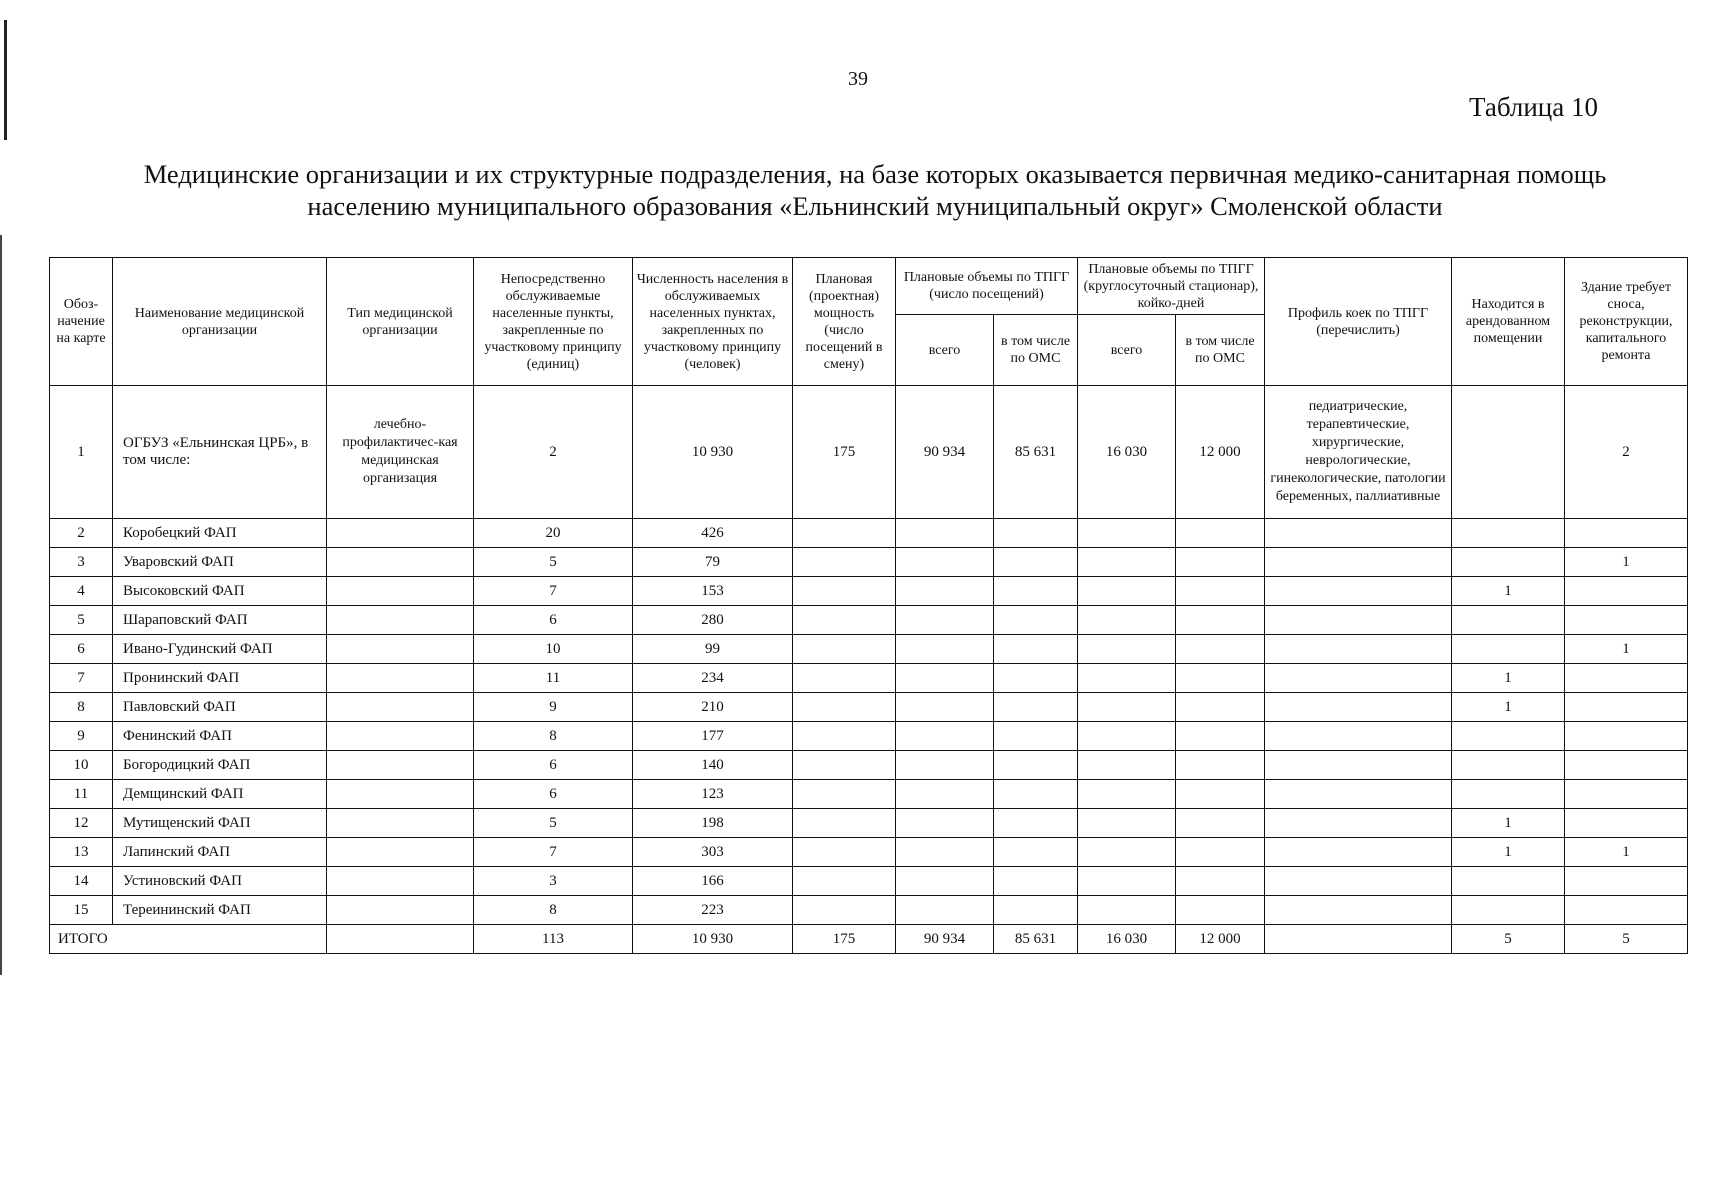 This screenshot has height=1200, width=1716. Describe the element at coordinates (553, 533) in the screenshot. I see `cell-settlements: 20` at that location.